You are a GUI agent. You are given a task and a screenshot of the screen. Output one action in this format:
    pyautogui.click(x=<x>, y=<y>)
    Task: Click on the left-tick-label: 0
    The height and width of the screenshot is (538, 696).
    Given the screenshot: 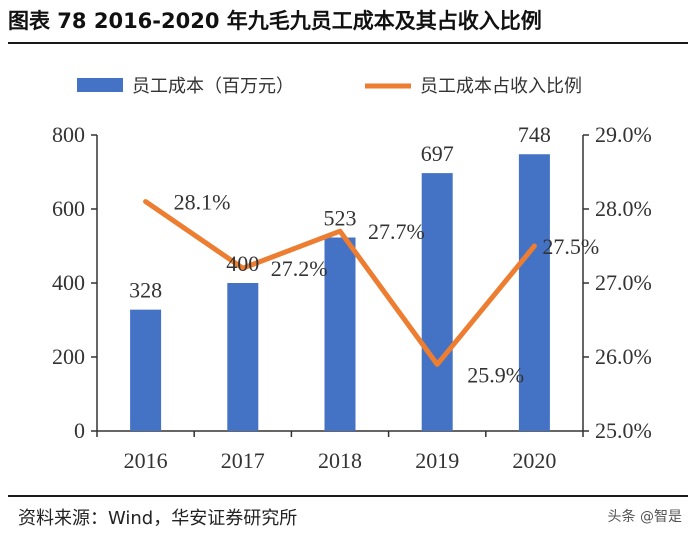 What is the action you would take?
    pyautogui.click(x=79, y=430)
    